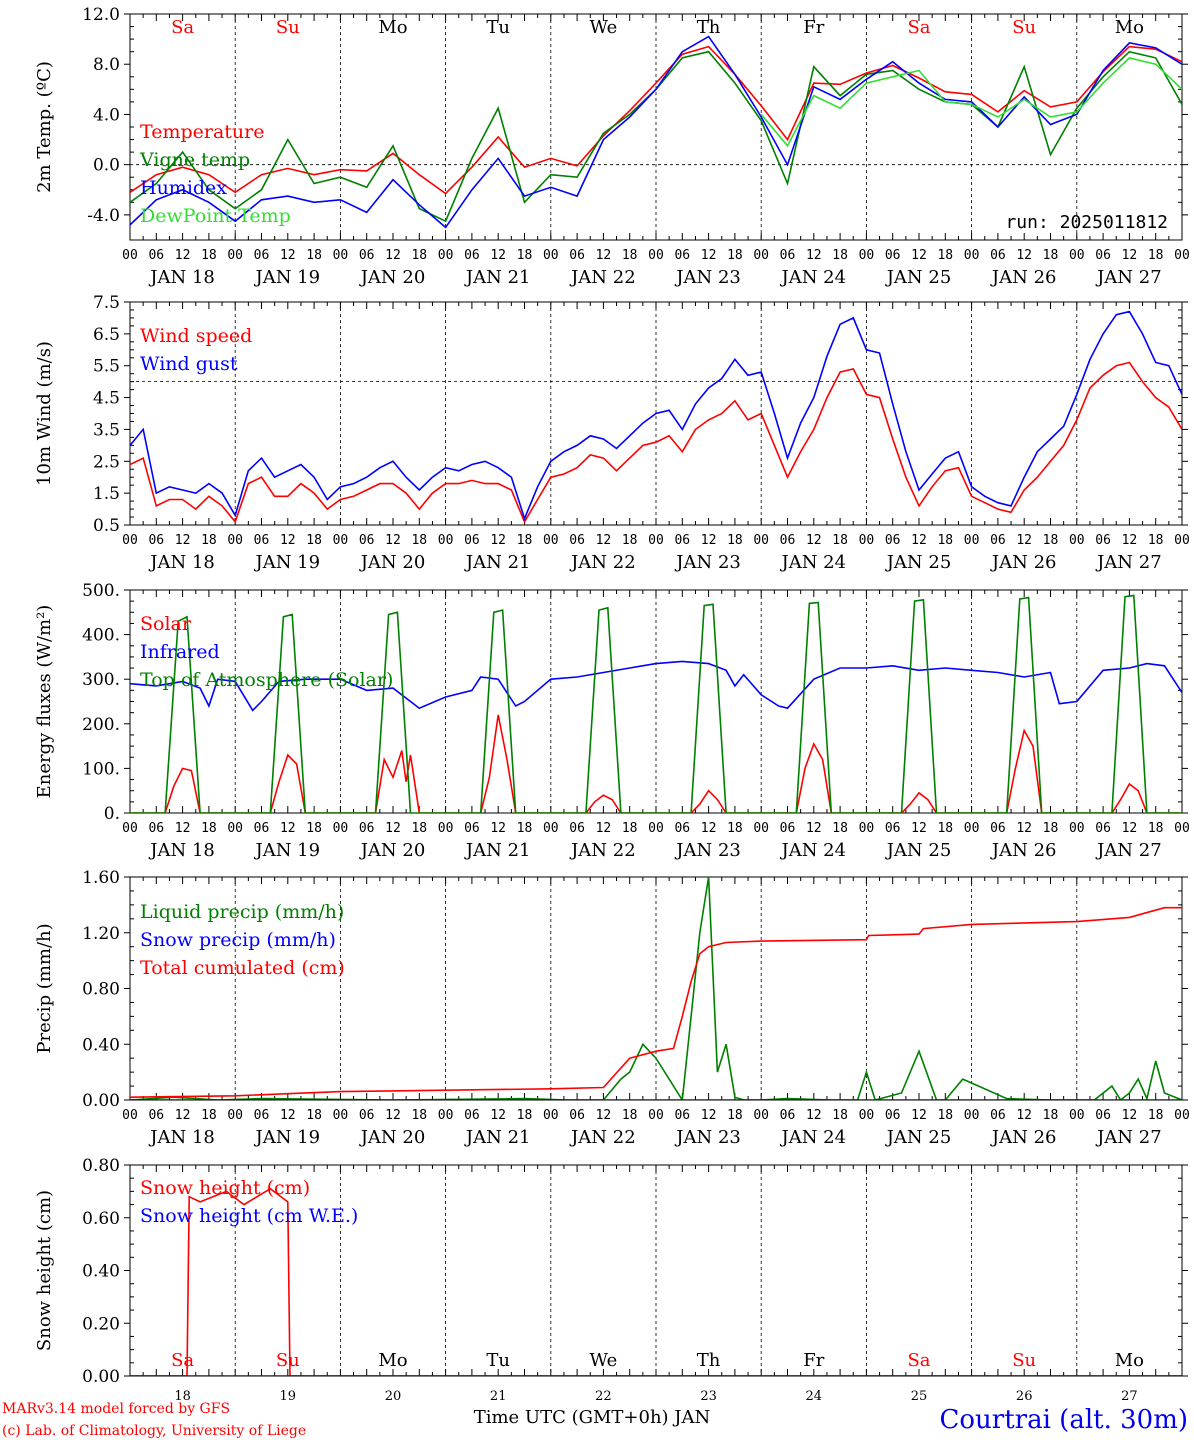  What do you see at coordinates (813, 27) in the screenshot?
I see `day-label: Fr` at bounding box center [813, 27].